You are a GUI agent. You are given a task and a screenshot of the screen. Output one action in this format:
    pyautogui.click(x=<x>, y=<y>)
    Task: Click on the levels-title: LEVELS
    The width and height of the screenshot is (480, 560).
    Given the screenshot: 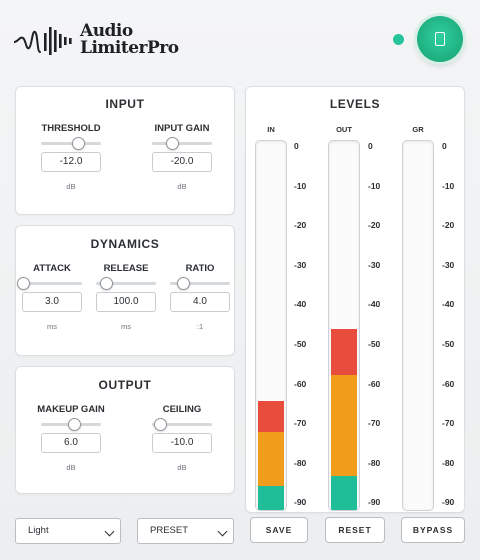 What is the action you would take?
    pyautogui.click(x=355, y=104)
    